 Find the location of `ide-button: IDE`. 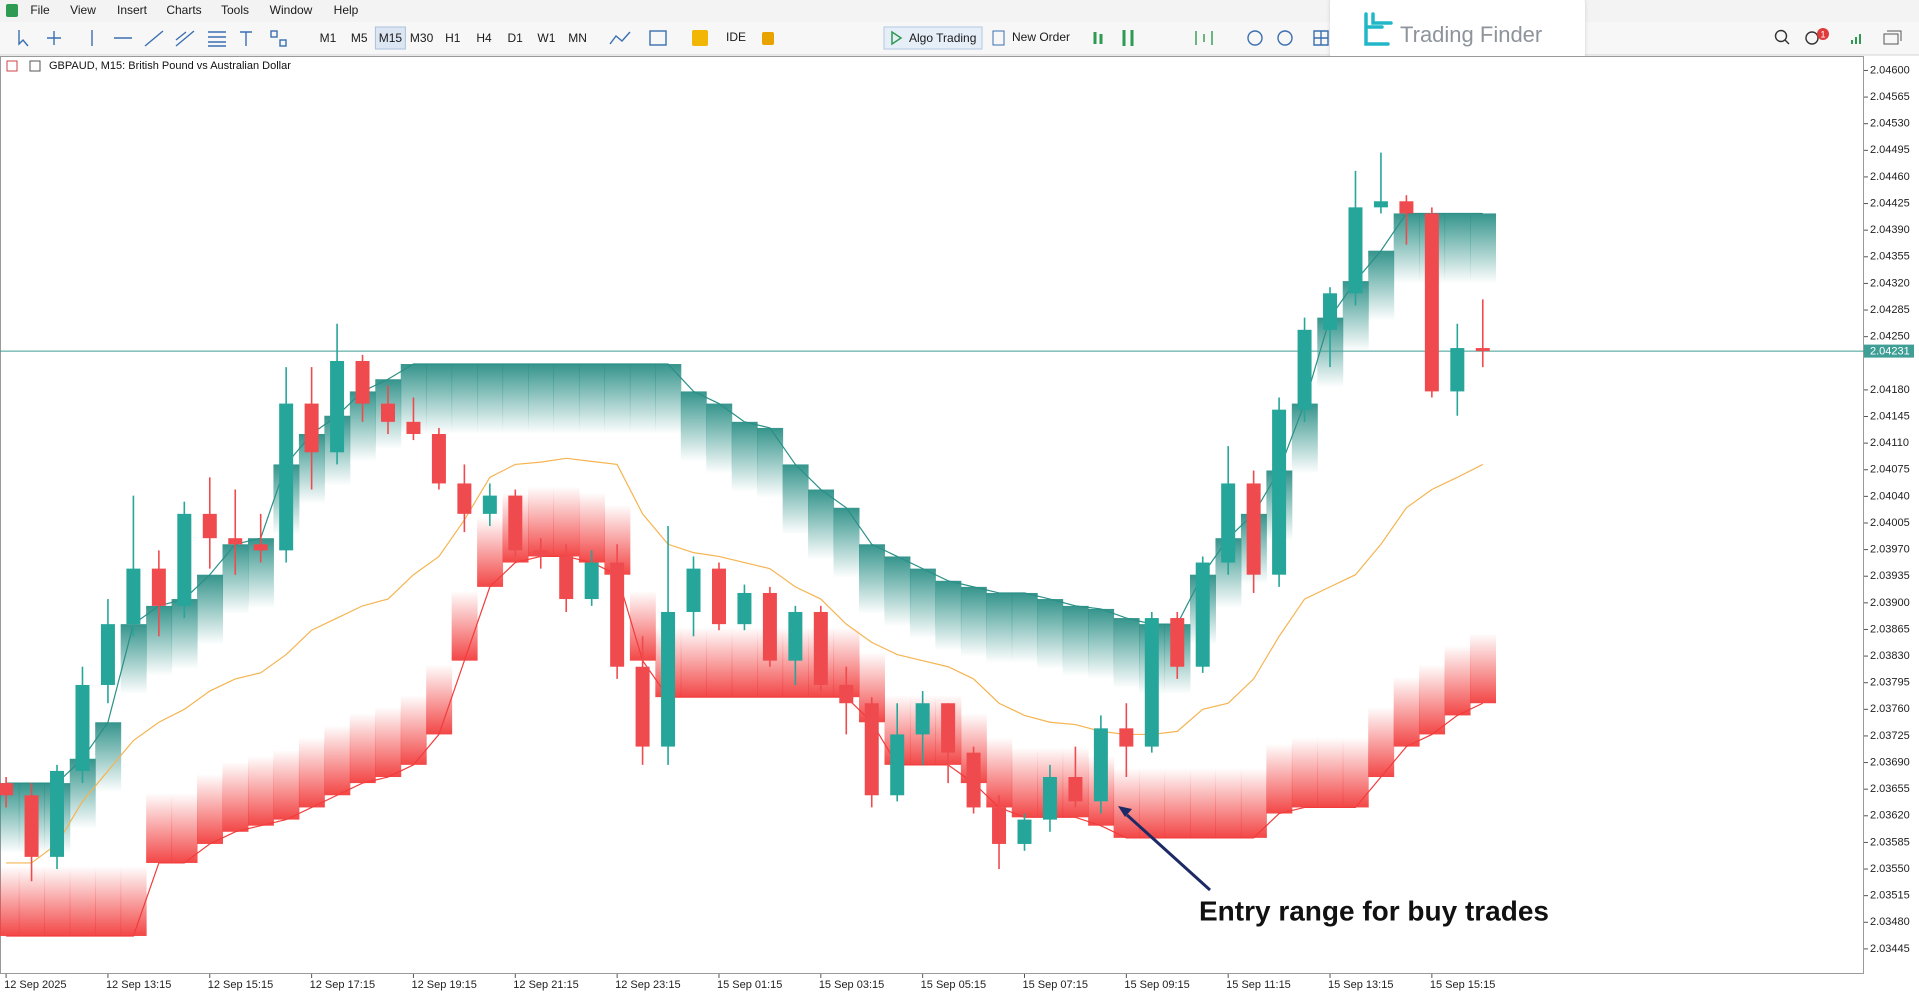

ide-button: IDE is located at coordinates (736, 37).